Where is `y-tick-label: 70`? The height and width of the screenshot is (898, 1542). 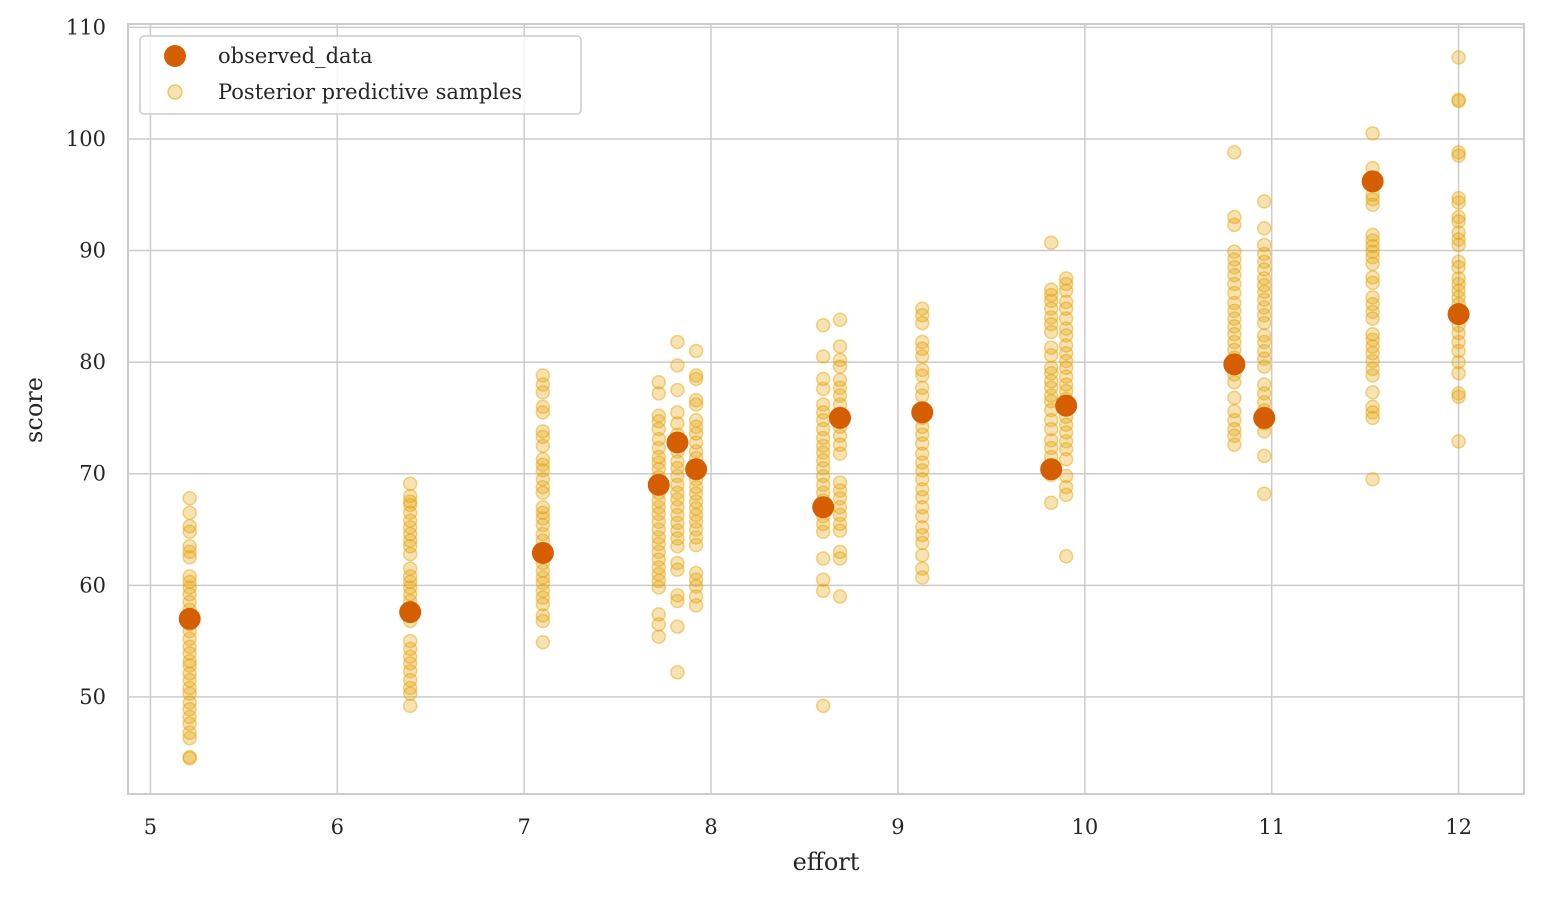 y-tick-label: 70 is located at coordinates (92, 474).